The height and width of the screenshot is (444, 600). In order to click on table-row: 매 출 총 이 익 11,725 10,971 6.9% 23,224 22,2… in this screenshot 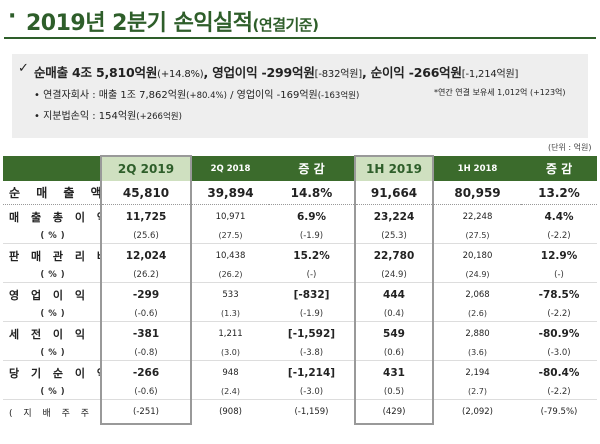, I will do `click(300, 216)`.